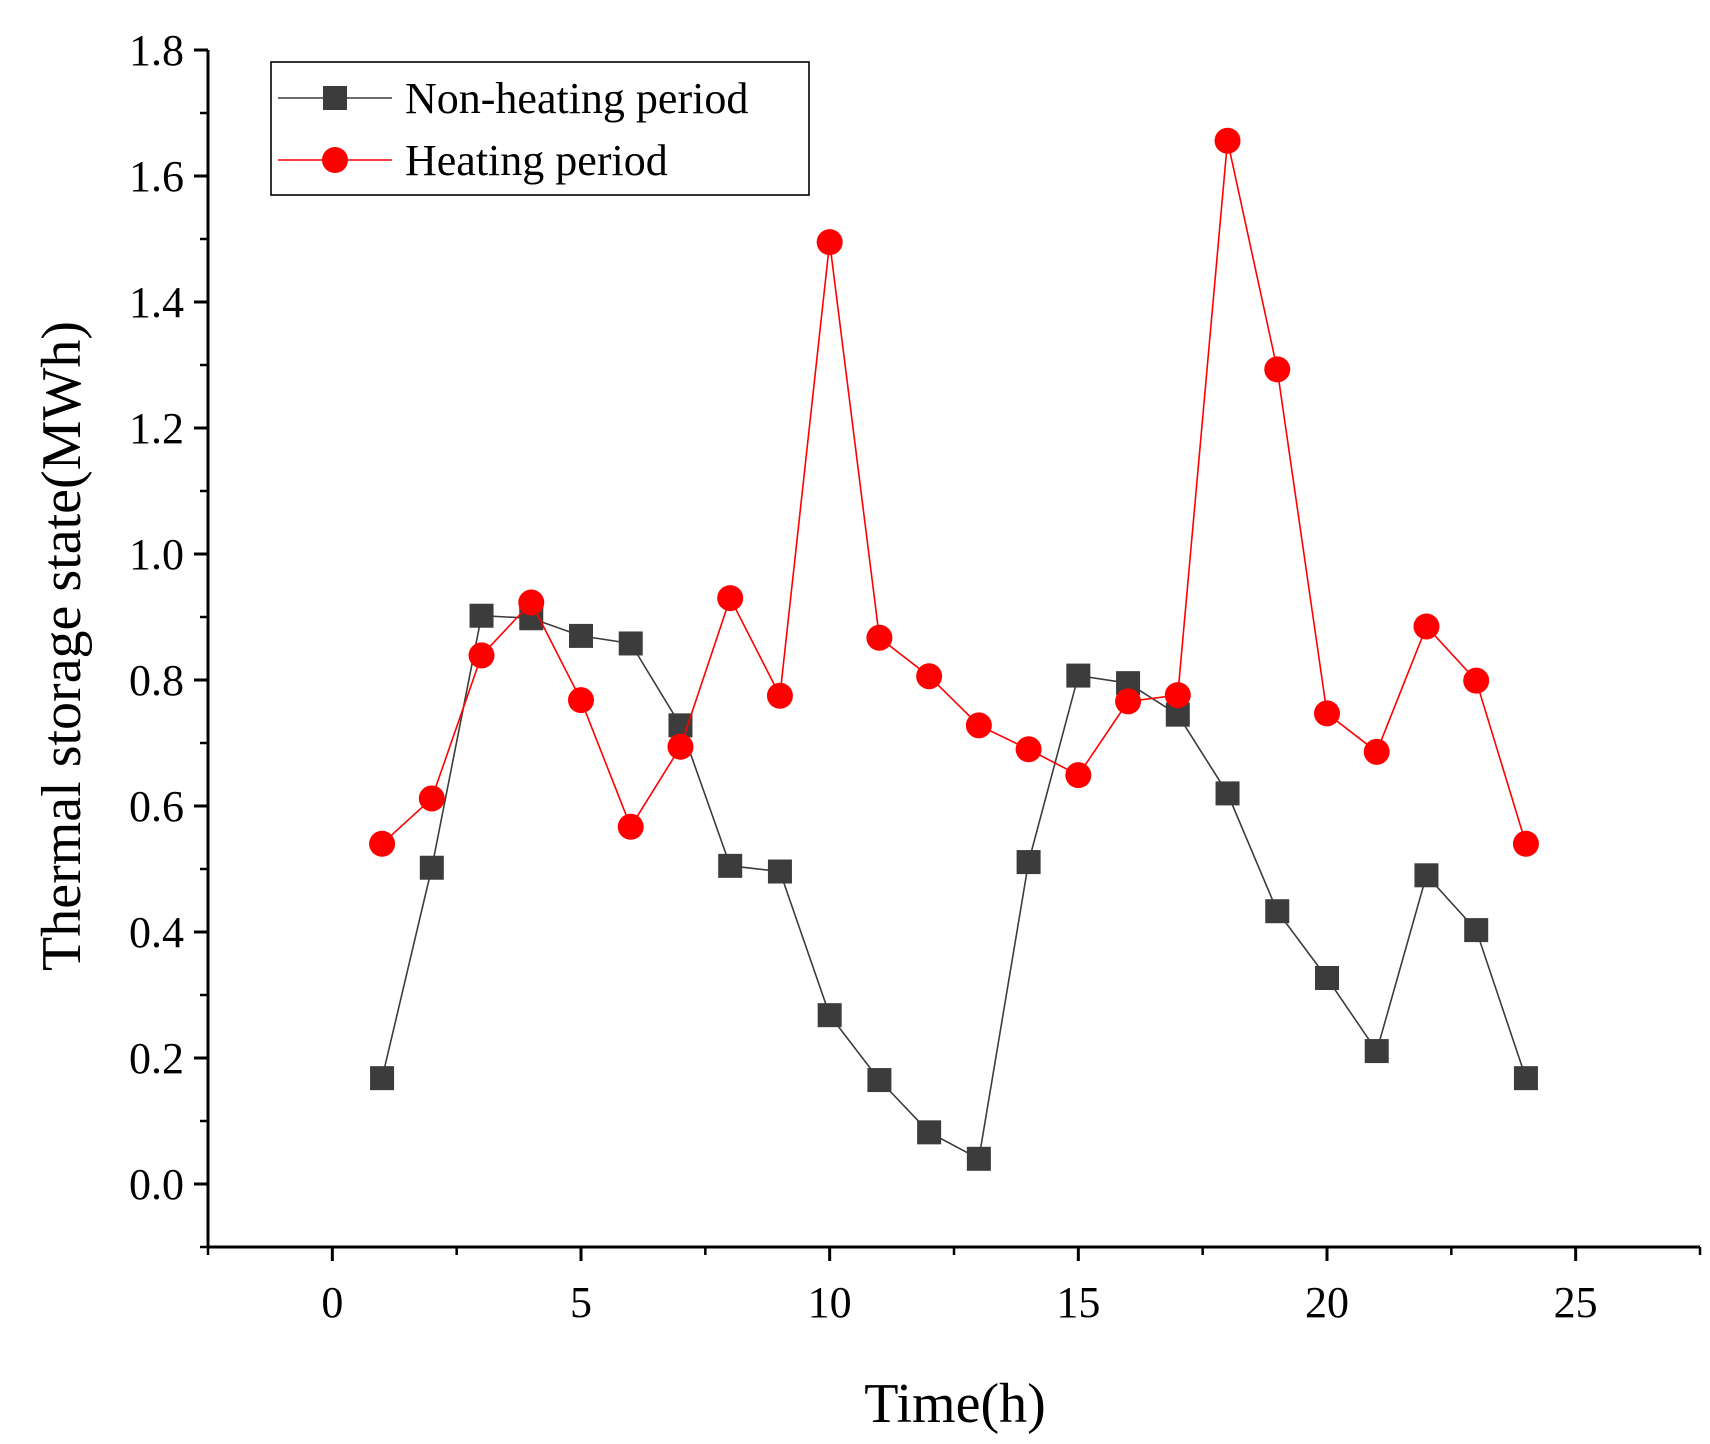 The image size is (1710, 1444). What do you see at coordinates (156, 1184) in the screenshot?
I see `y-tick-label: 0.0` at bounding box center [156, 1184].